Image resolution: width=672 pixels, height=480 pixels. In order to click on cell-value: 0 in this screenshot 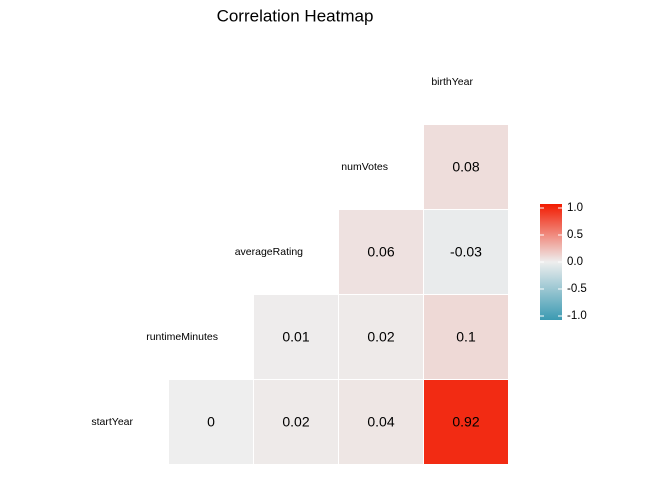, I will do `click(211, 422)`.